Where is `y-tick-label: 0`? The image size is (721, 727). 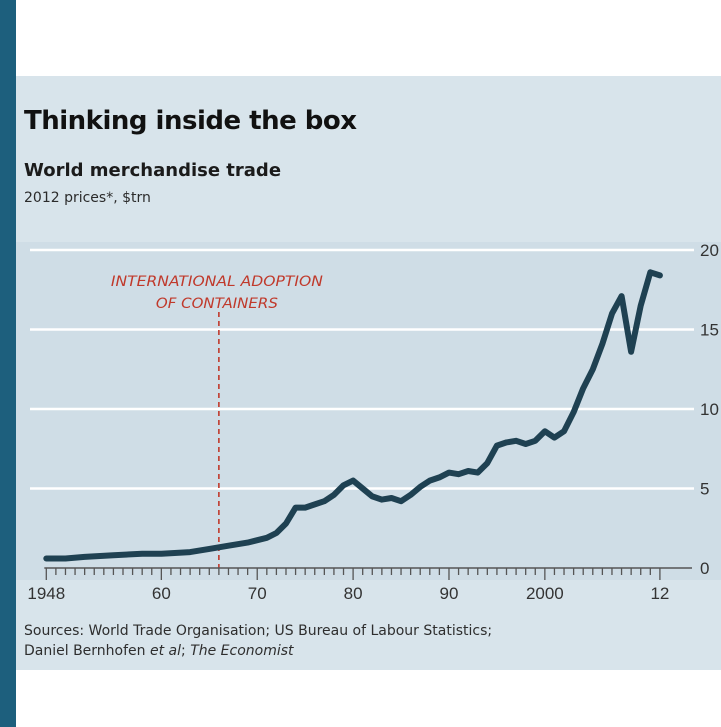 y-tick-label: 0 is located at coordinates (704, 568).